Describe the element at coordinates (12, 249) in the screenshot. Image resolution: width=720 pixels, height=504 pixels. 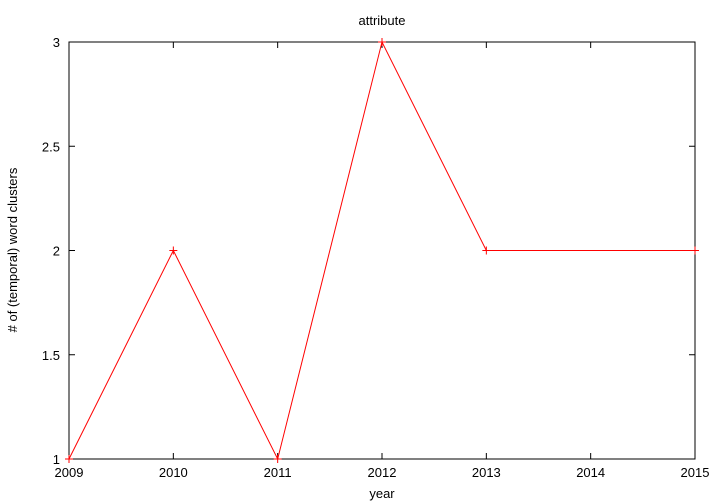
I see `y-axis-label: # of (temporal) word clusters` at that location.